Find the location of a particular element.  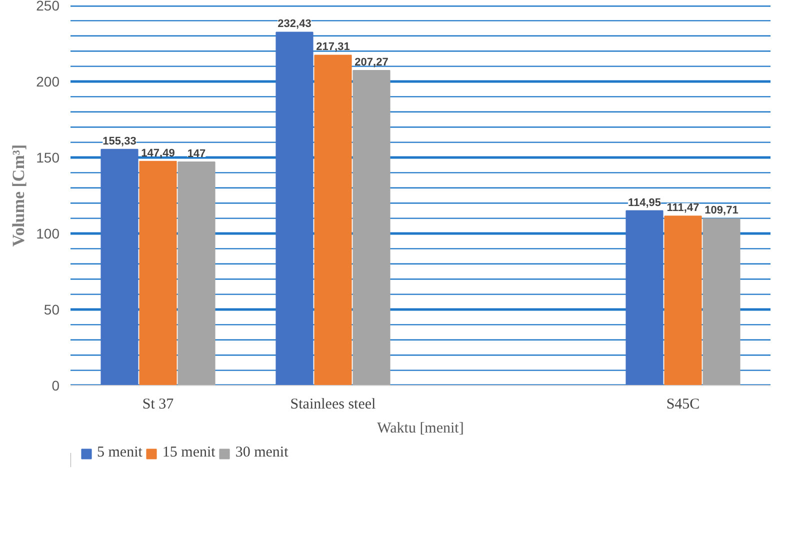

legend-label: 30 menit is located at coordinates (261, 453).